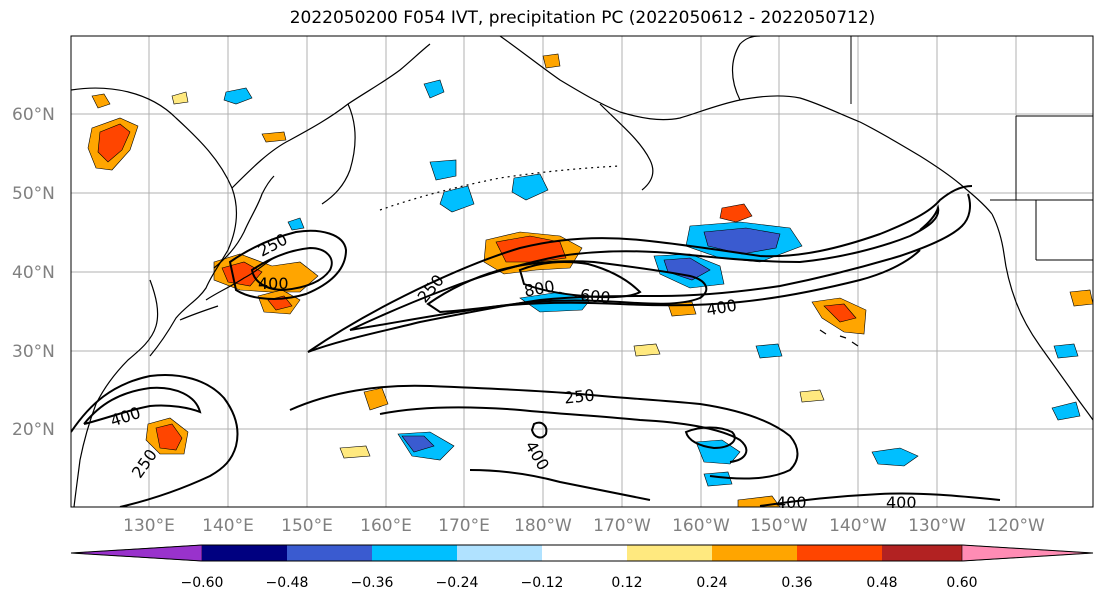  What do you see at coordinates (858, 526) in the screenshot?
I see `lon-label: 140°W` at bounding box center [858, 526].